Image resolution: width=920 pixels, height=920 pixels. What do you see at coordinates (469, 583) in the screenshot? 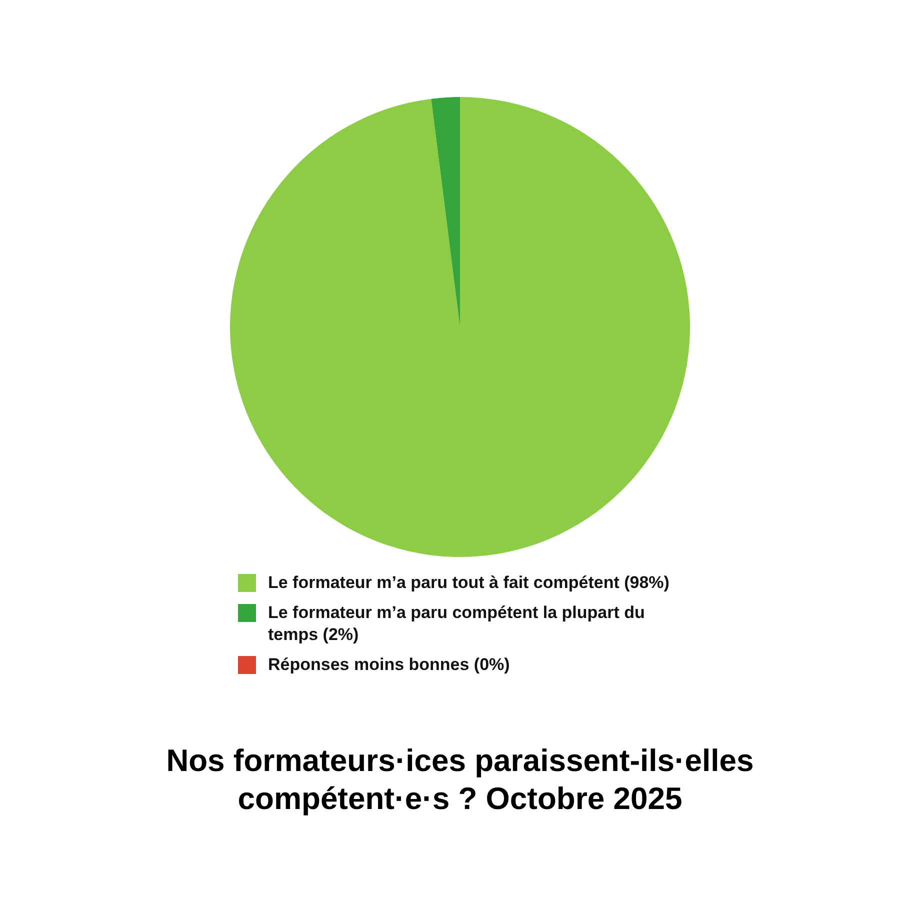
I see `legend-label: Le formateur m’a paru tout à fait compétent (98%)` at bounding box center [469, 583].